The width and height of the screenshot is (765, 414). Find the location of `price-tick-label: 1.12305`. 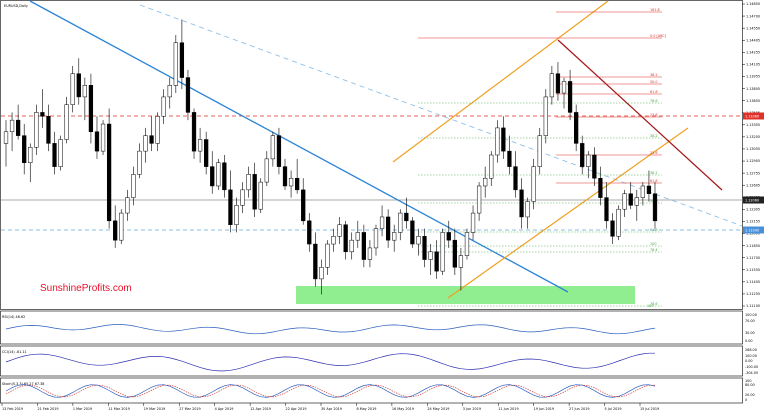

price-tick-label: 1.12305 is located at coordinates (753, 210).